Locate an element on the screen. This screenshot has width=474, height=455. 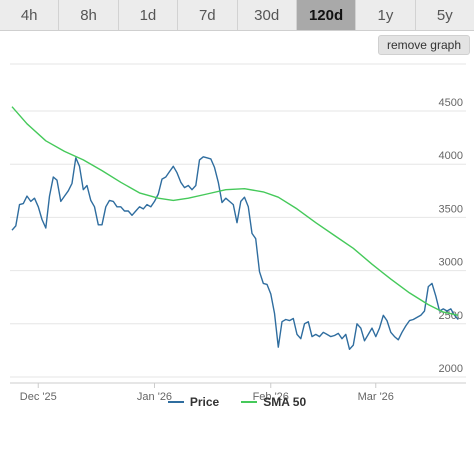
range-tab-30d: 30d is located at coordinates (267, 15).